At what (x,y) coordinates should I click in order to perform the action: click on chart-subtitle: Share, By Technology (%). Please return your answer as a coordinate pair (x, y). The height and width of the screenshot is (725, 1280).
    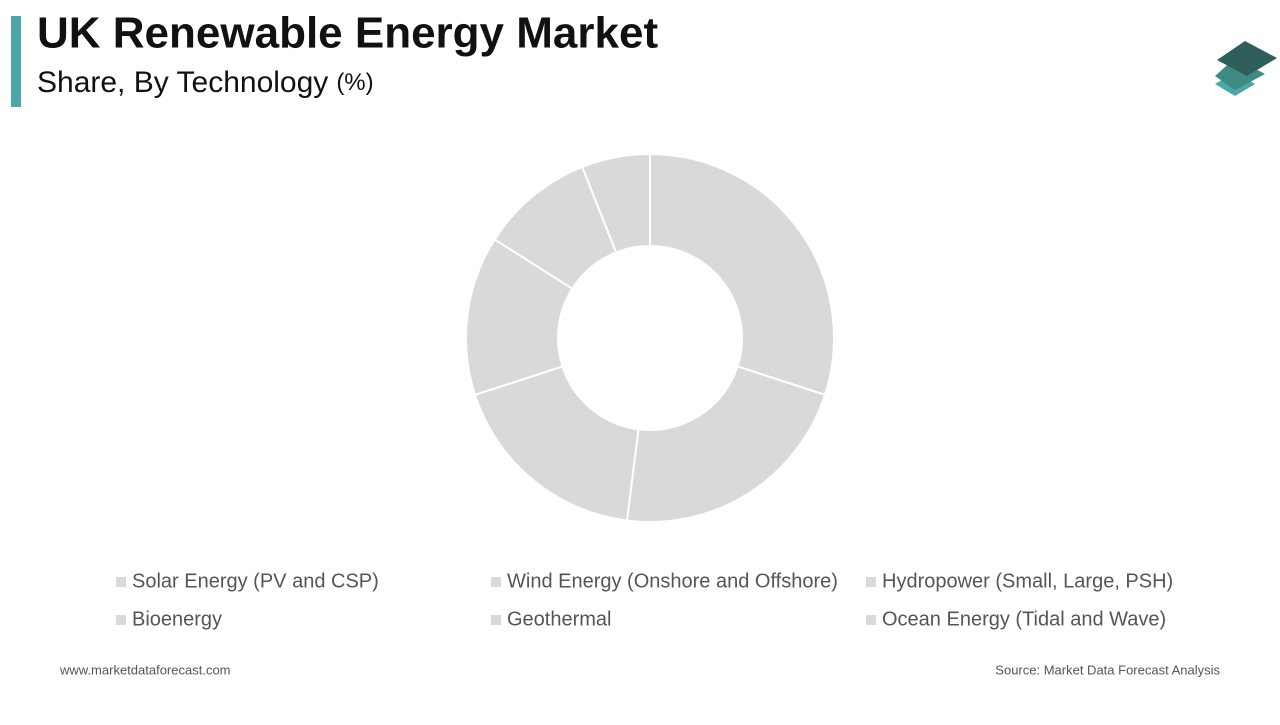
    Looking at the image, I should click on (205, 82).